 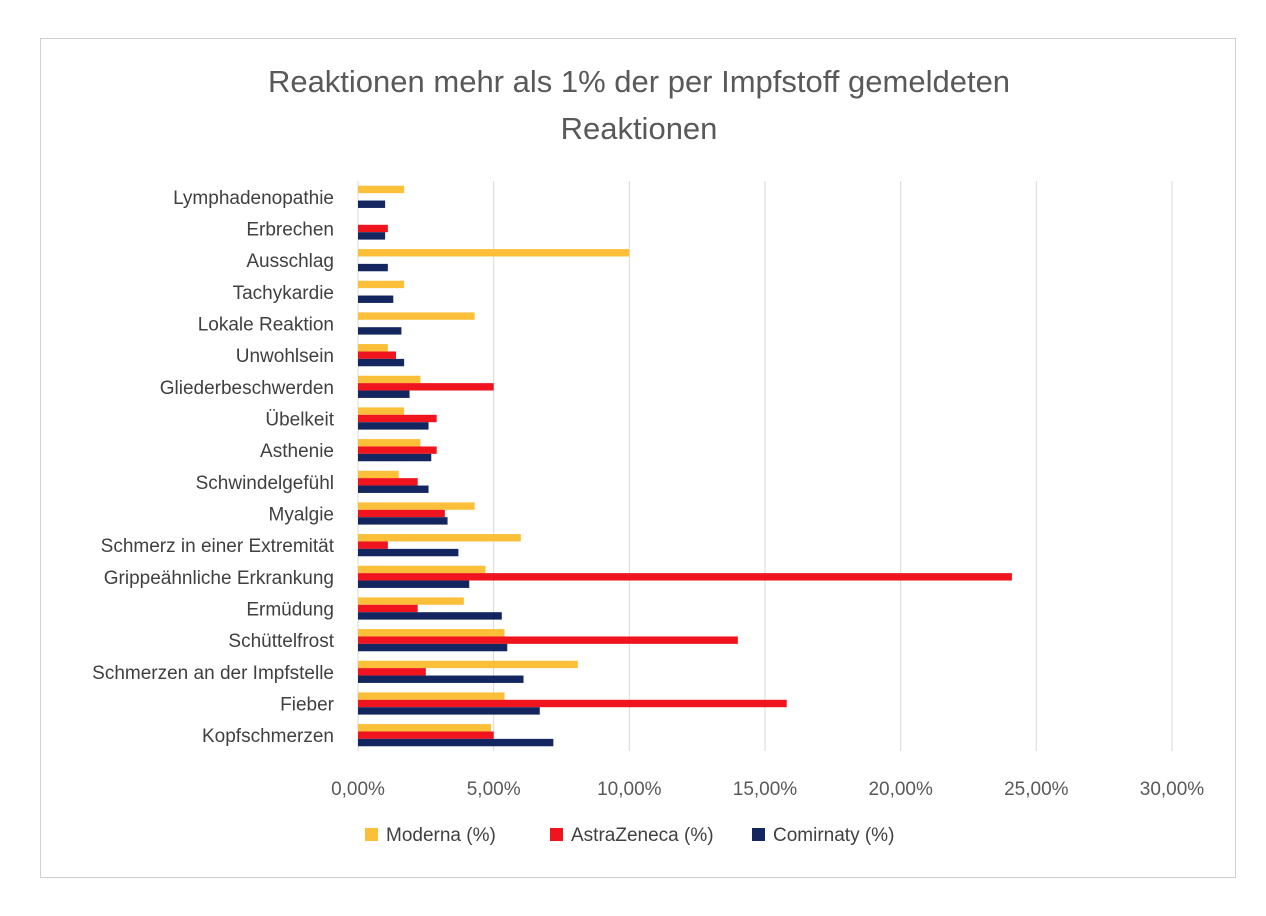 What do you see at coordinates (218, 546) in the screenshot?
I see `category-label: Schmerz in einer Extremität` at bounding box center [218, 546].